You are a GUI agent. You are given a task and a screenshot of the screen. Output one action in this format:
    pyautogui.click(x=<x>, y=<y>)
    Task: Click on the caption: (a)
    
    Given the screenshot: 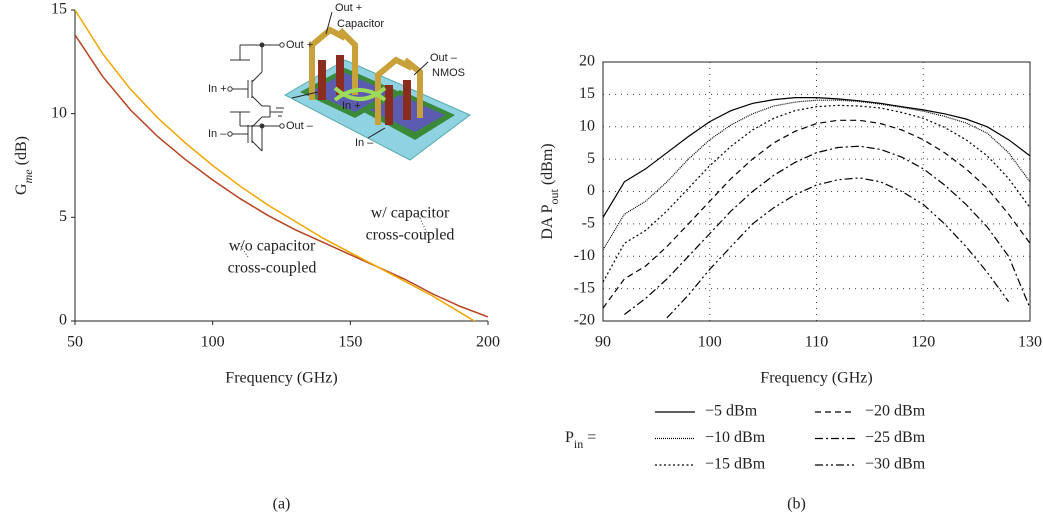 What is the action you would take?
    pyautogui.click(x=282, y=504)
    